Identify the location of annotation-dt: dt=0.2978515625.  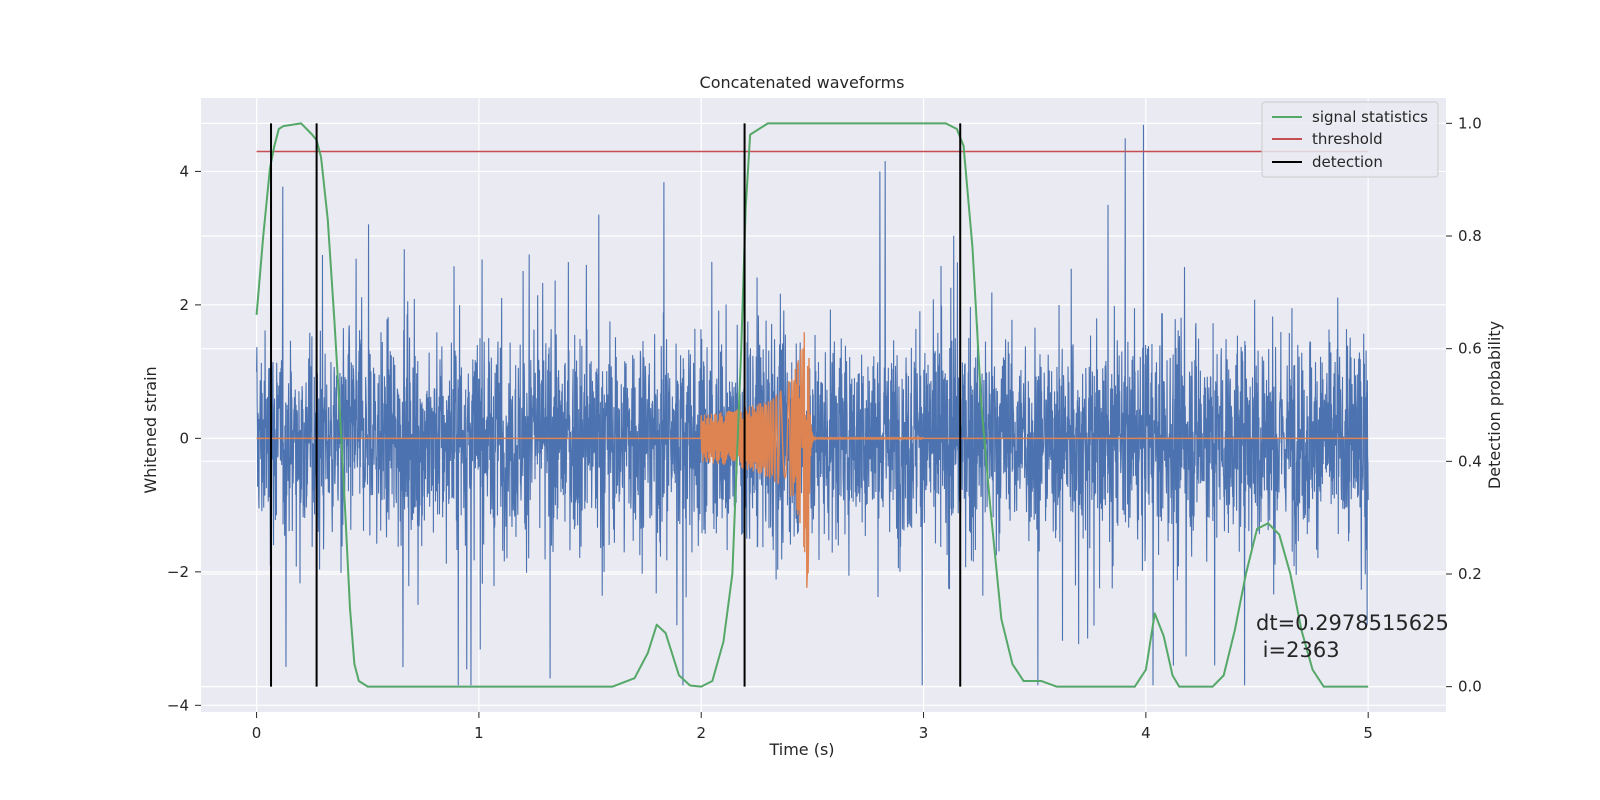
(1352, 623).